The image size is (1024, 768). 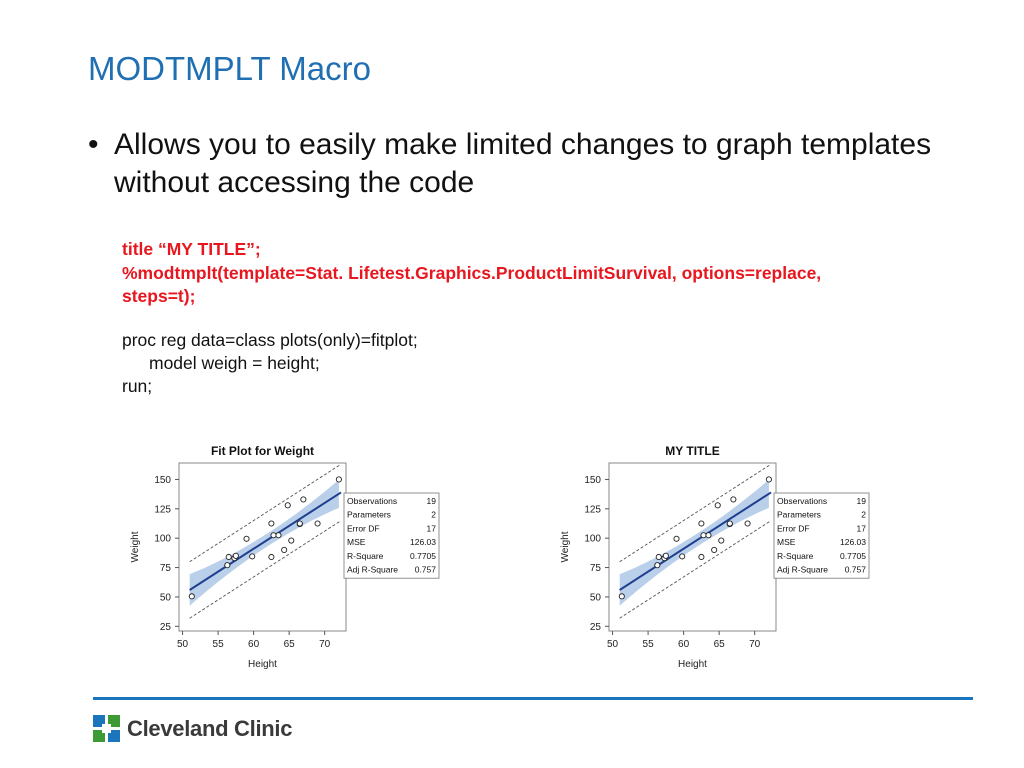 What do you see at coordinates (106, 728) in the screenshot?
I see `cleveland-clinic-logo-icon` at bounding box center [106, 728].